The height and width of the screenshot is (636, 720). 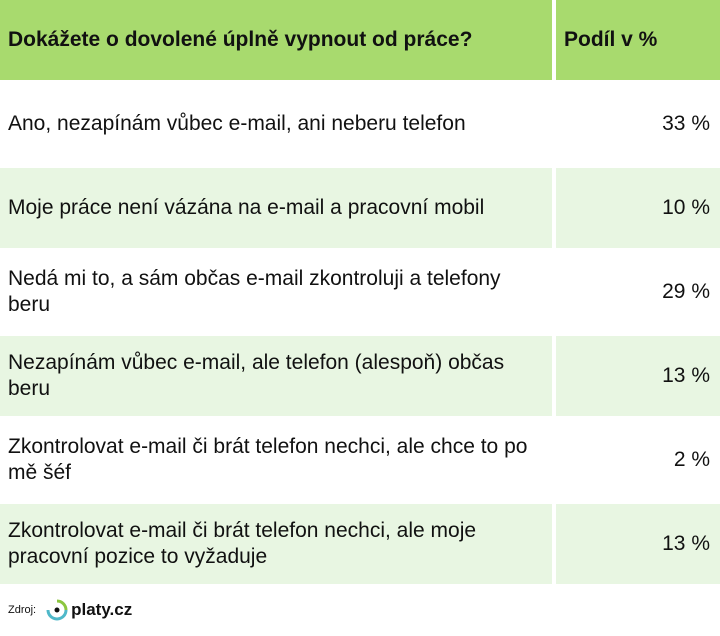 I want to click on platy-logo: platy.cz, so click(x=89, y=610).